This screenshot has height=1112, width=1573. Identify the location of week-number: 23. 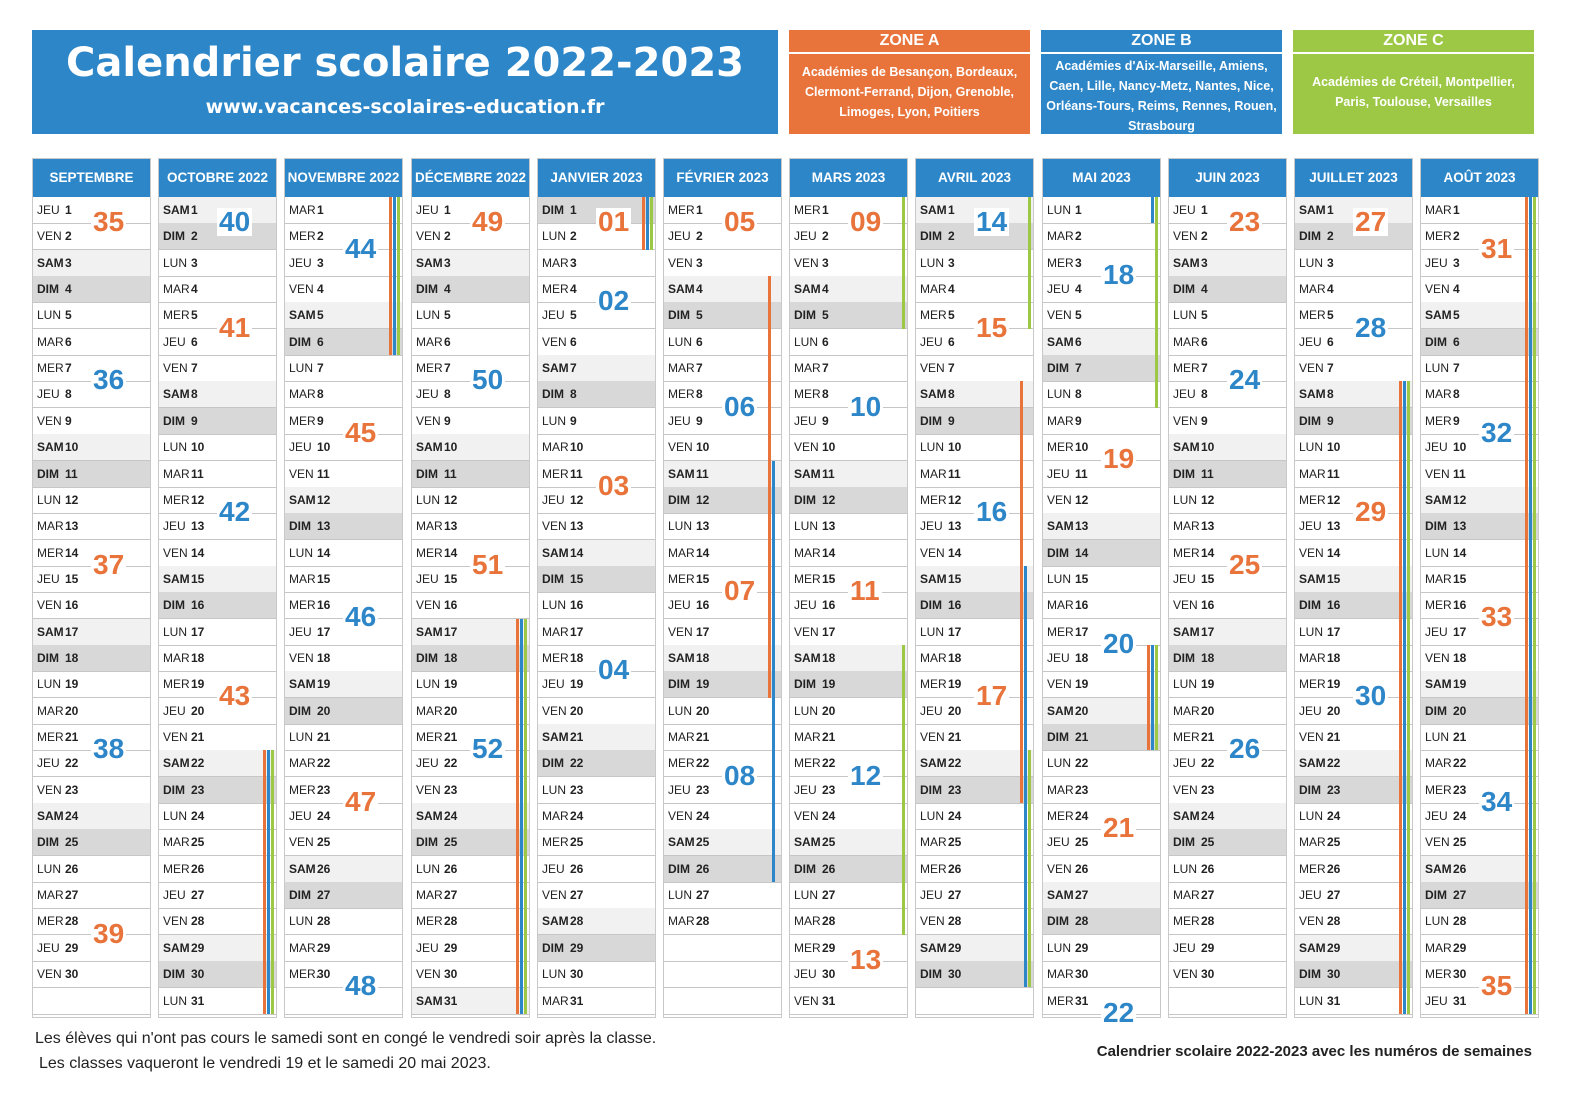
(1245, 222).